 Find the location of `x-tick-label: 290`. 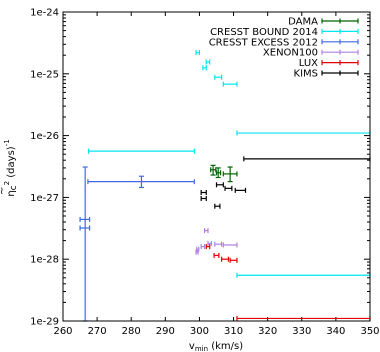

x-tick-label: 290 is located at coordinates (165, 331).